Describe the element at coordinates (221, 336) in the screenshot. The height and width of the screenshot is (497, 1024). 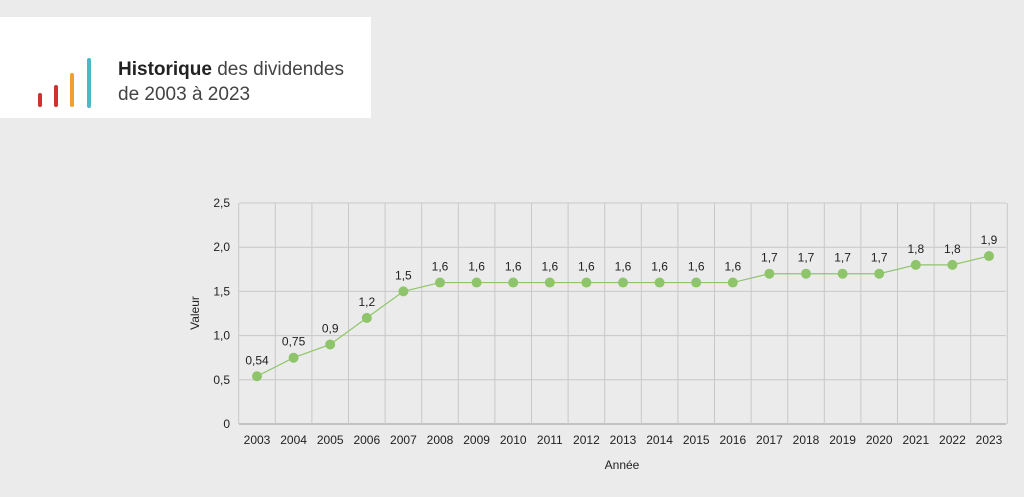
I see `y-tick-label: 1,0` at that location.